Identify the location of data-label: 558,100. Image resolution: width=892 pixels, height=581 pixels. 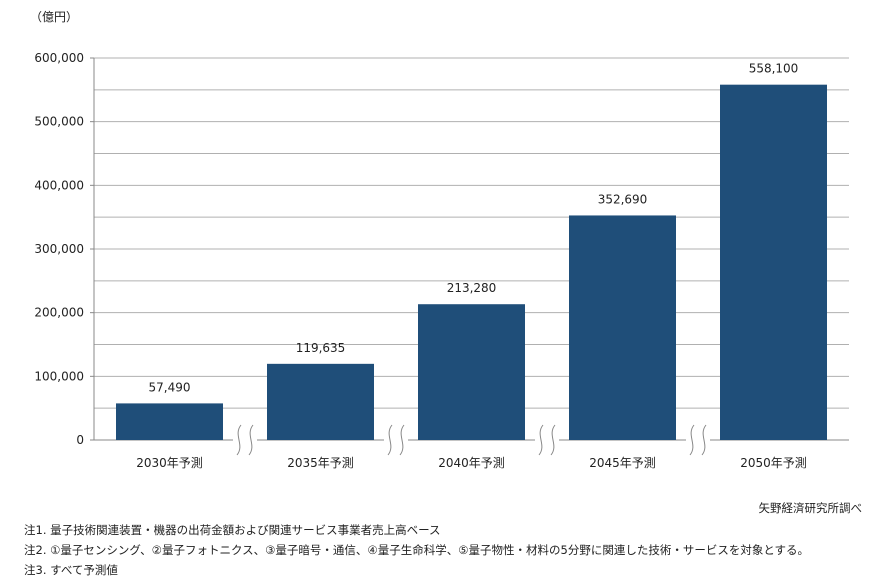
(774, 69).